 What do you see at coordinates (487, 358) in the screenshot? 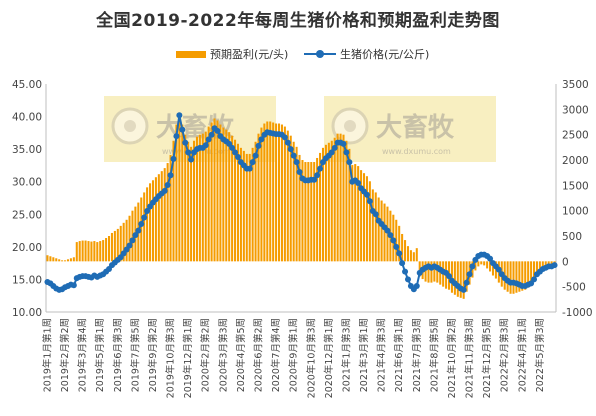
I see `x-tick-label: 2021年12月第5周` at bounding box center [487, 358].